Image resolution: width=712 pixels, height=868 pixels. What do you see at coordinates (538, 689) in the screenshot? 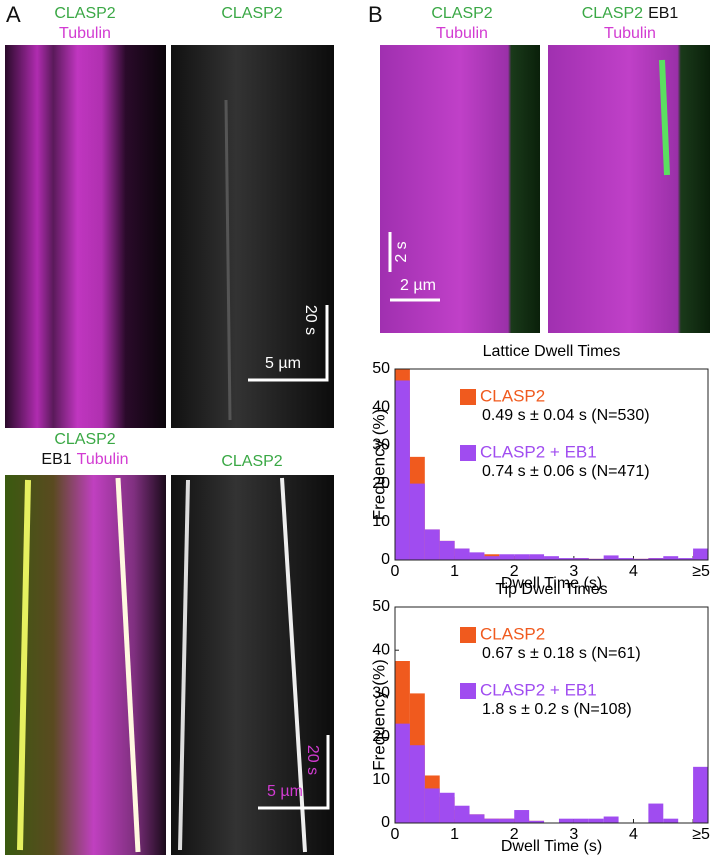
I see `legend-label: CLASP2 + EB1` at bounding box center [538, 689].